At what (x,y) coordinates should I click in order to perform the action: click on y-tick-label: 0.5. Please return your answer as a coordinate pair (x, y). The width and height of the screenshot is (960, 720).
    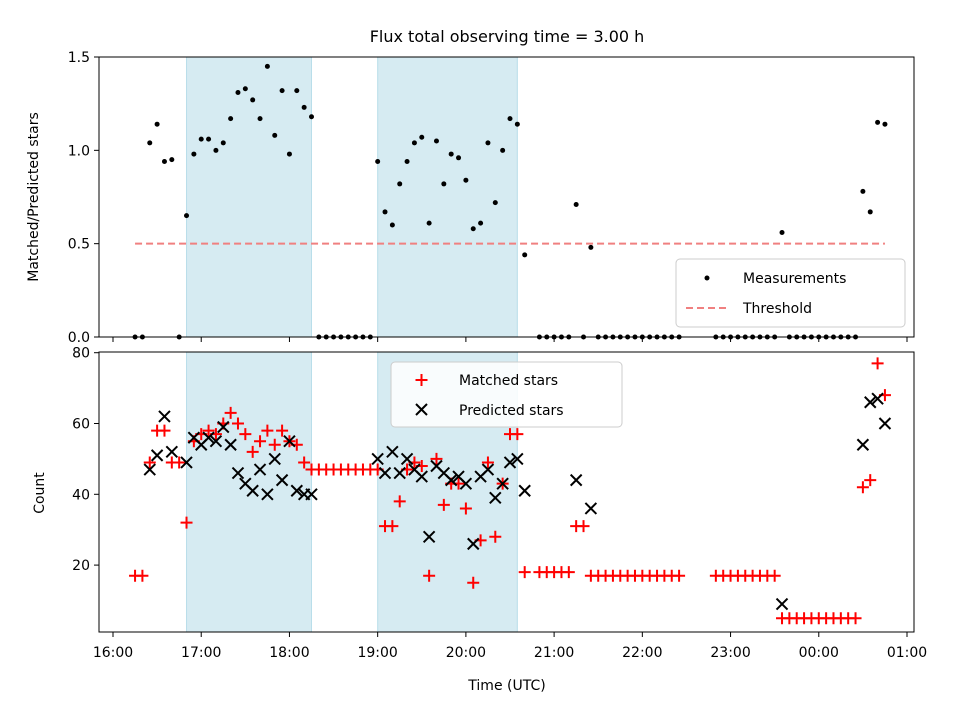
    Looking at the image, I should click on (79, 245).